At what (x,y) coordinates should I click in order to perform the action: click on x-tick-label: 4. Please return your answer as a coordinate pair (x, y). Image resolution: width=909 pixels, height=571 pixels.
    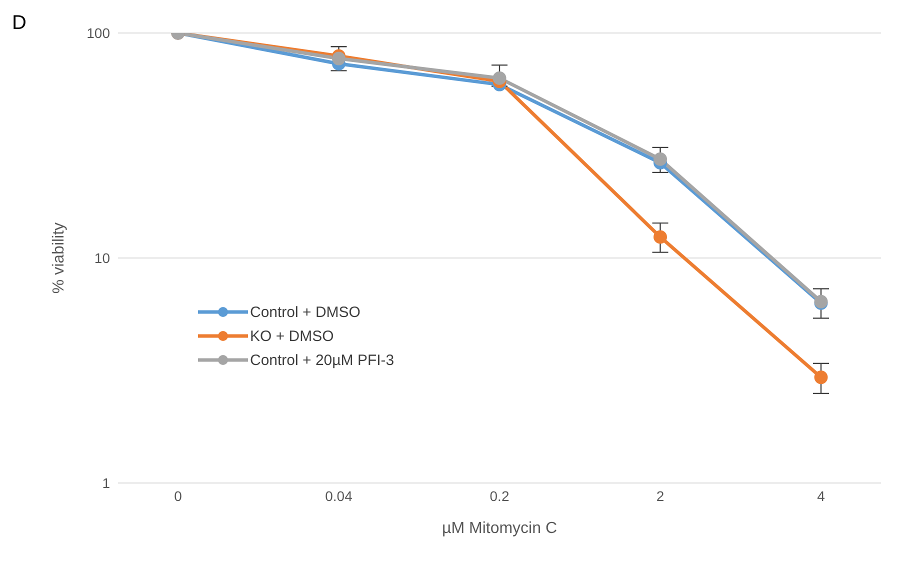
    Looking at the image, I should click on (821, 496).